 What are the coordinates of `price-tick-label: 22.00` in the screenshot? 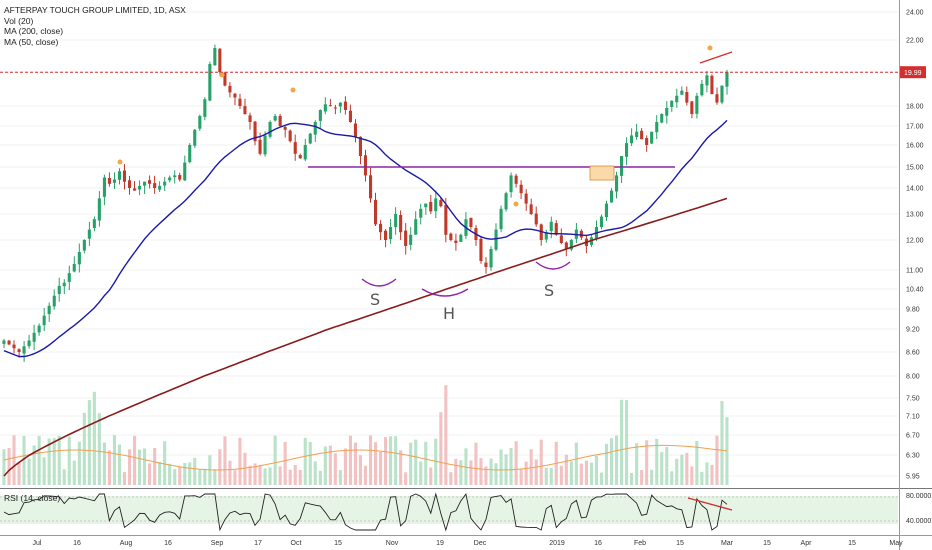 It's located at (915, 41).